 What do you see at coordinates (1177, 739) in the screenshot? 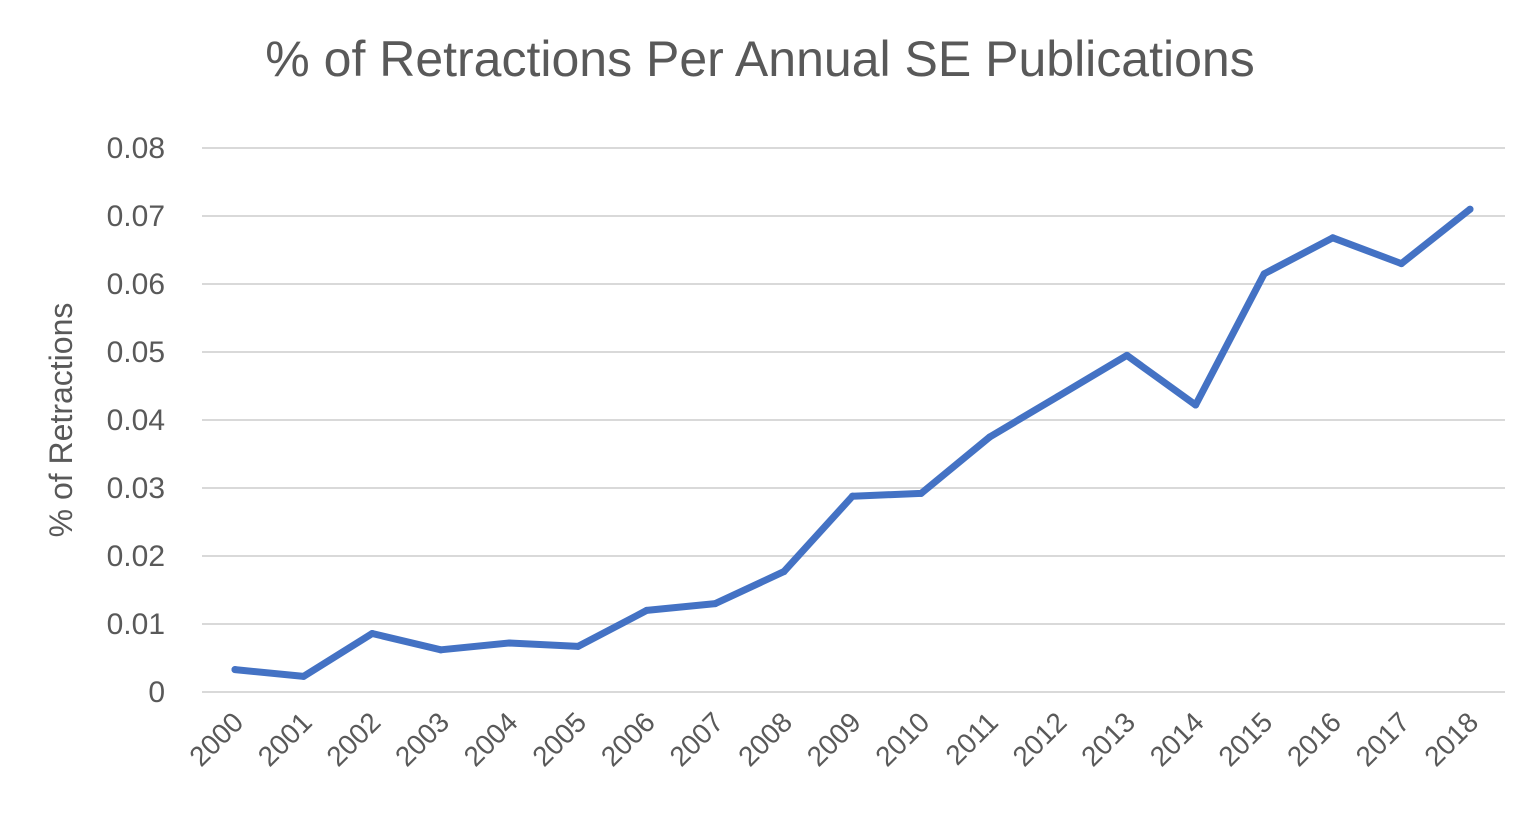
I see `x-tick-label: 2014` at bounding box center [1177, 739].